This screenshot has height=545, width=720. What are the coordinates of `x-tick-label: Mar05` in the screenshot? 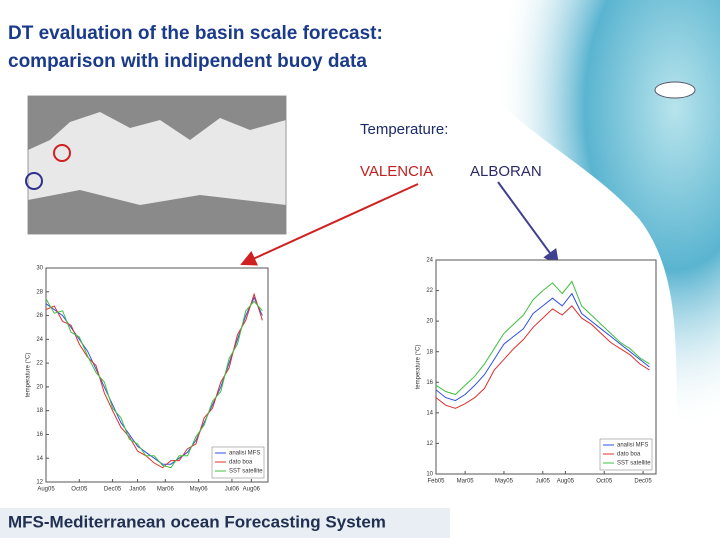 It's located at (466, 482).